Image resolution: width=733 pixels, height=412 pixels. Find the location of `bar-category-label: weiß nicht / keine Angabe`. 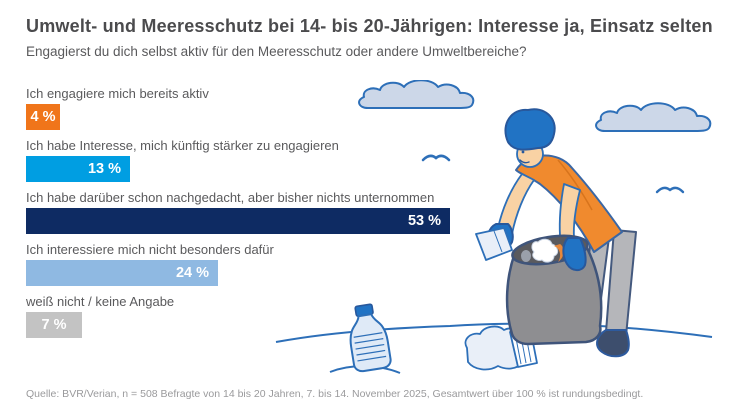

bar-category-label: weiß nicht / keine Angabe is located at coordinates (100, 301).